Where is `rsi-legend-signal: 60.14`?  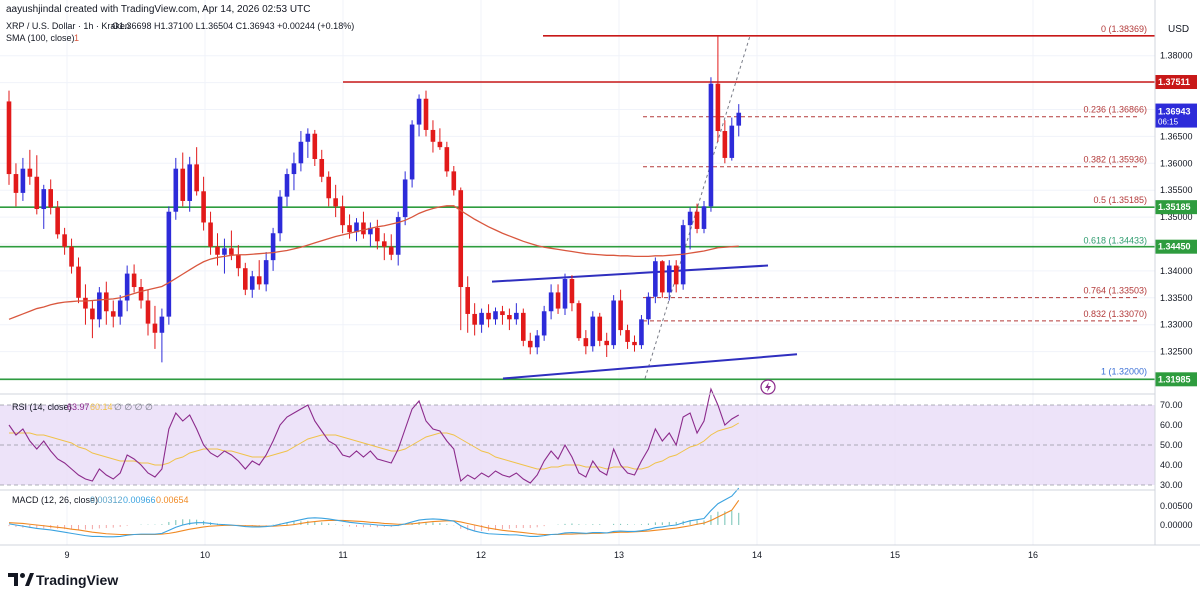
rsi-legend-signal: 60.14 is located at coordinates (101, 407).